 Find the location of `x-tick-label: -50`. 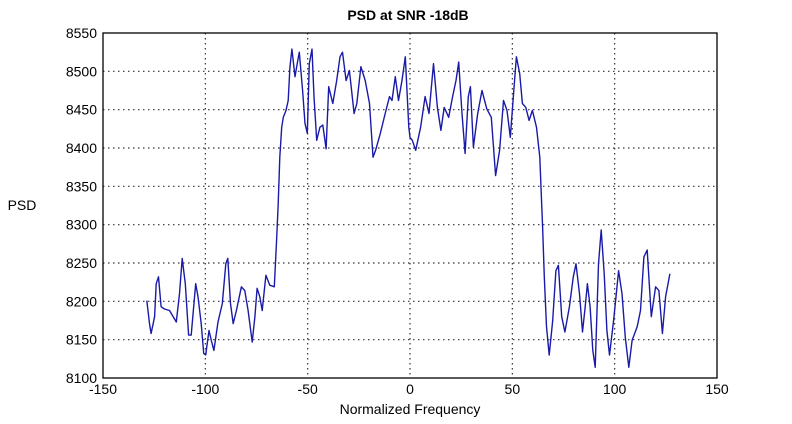

x-tick-label: -50 is located at coordinates (308, 389).